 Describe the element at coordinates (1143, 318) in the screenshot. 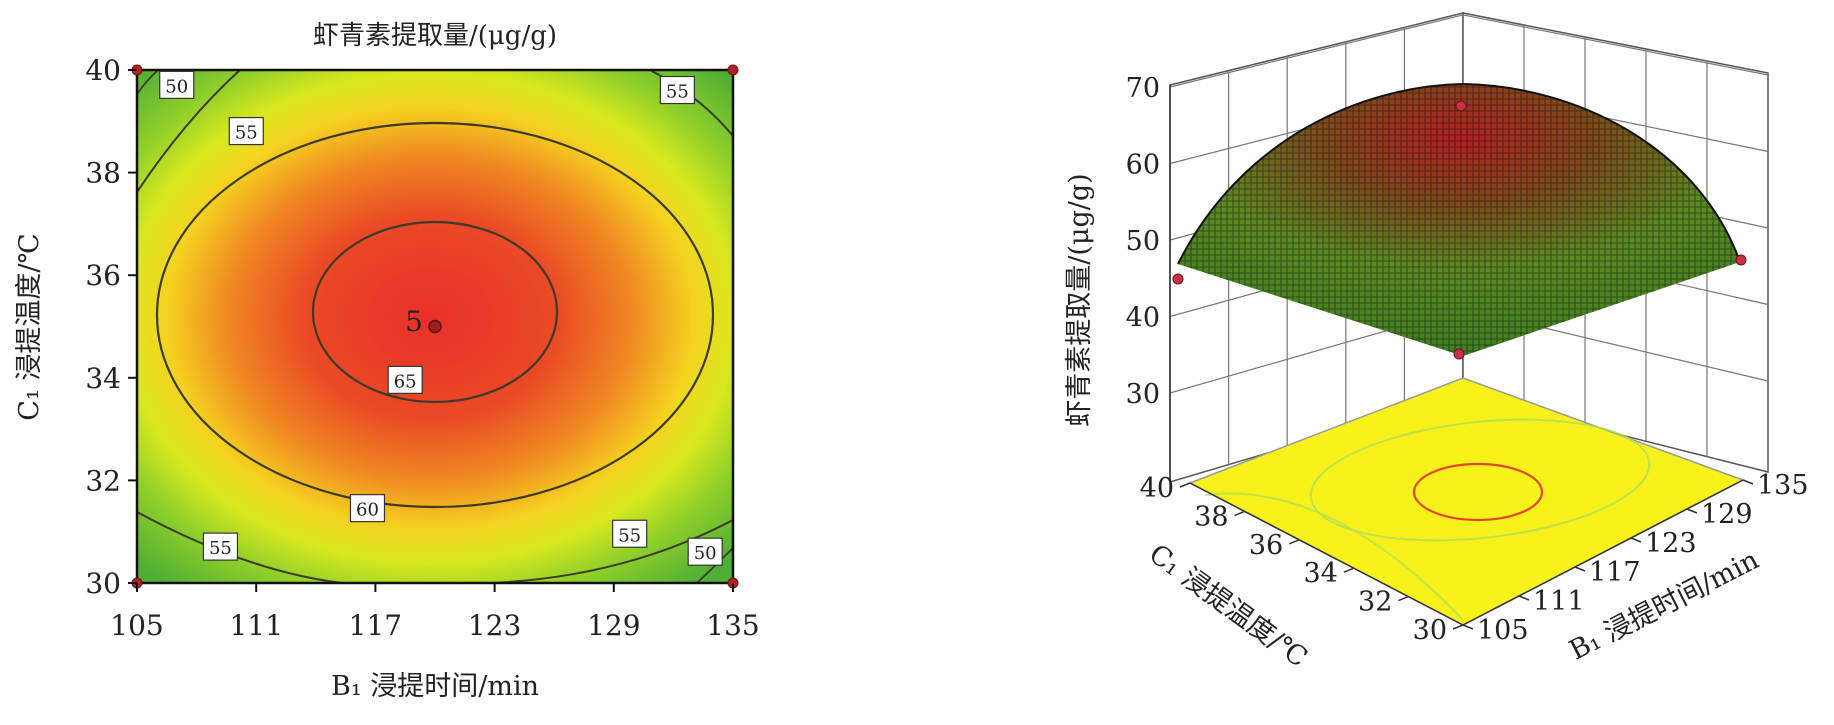

I see `z-tick-label: 40` at that location.